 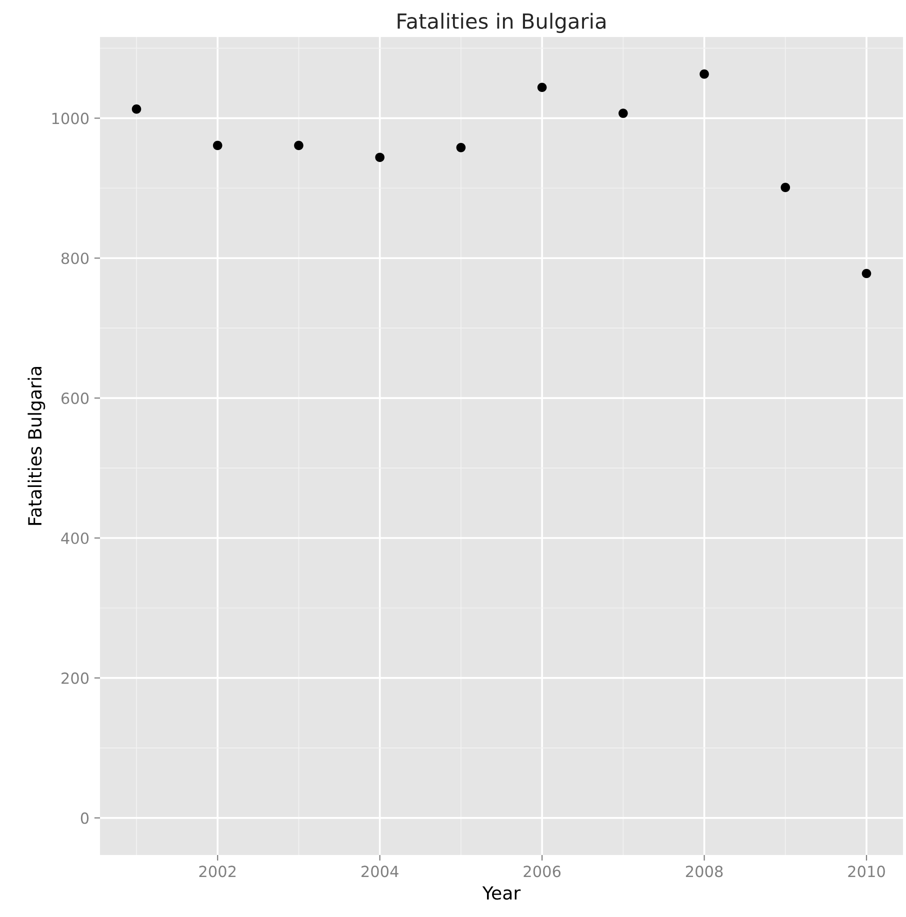 What do you see at coordinates (75, 258) in the screenshot?
I see `y-tick-label: 800` at bounding box center [75, 258].